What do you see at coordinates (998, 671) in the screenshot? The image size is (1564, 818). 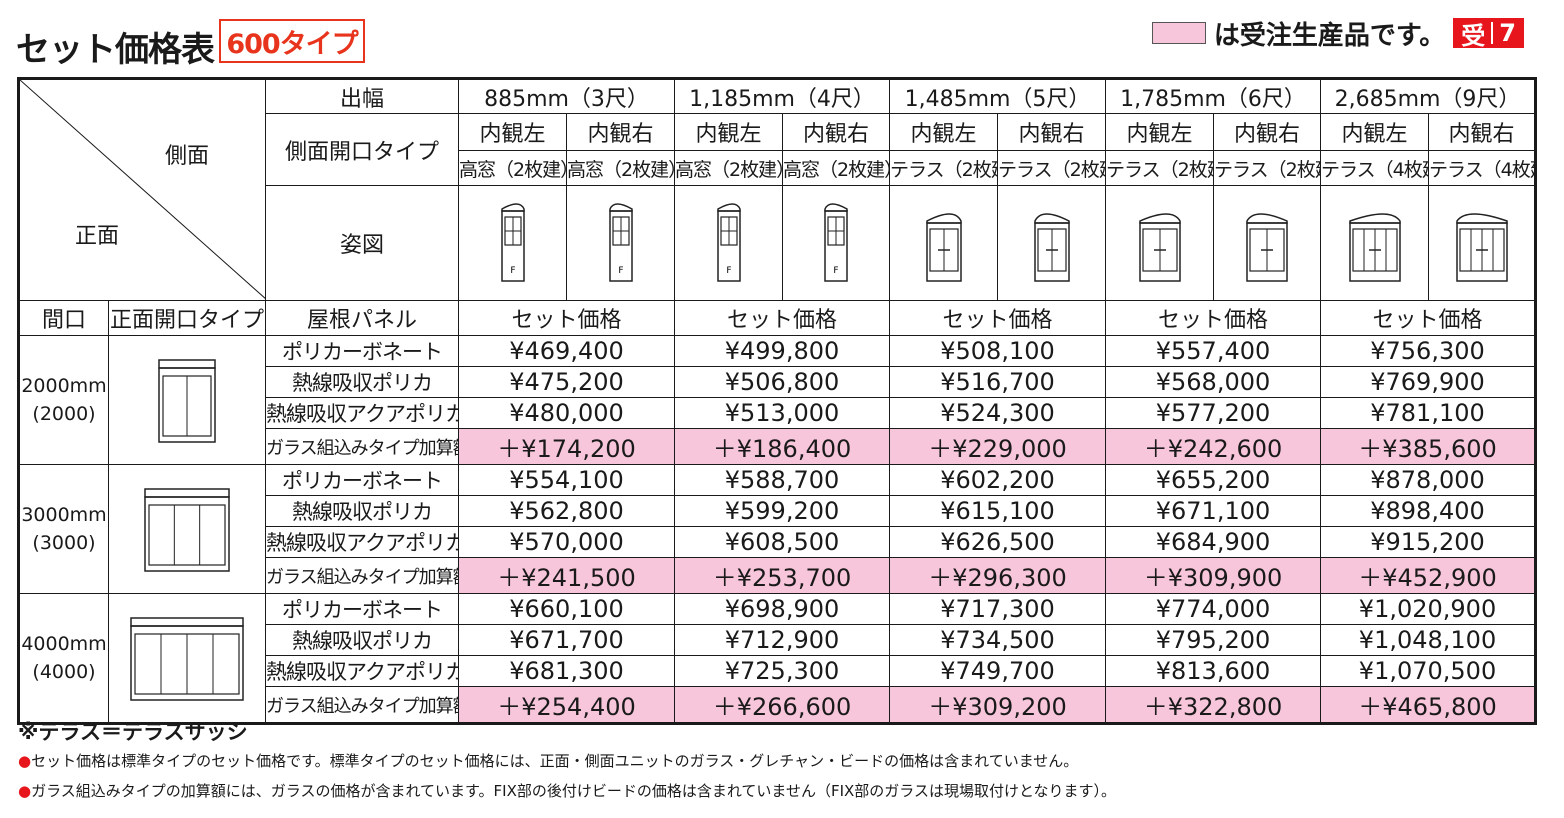 I see `set-price: ¥749,700` at bounding box center [998, 671].